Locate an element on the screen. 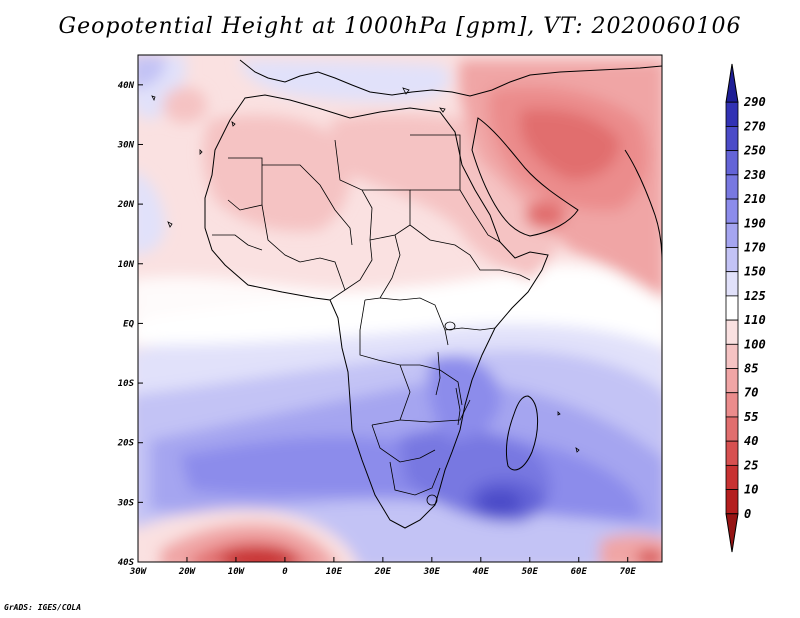 The height and width of the screenshot is (618, 800). x-tick-label: 10E is located at coordinates (334, 572).